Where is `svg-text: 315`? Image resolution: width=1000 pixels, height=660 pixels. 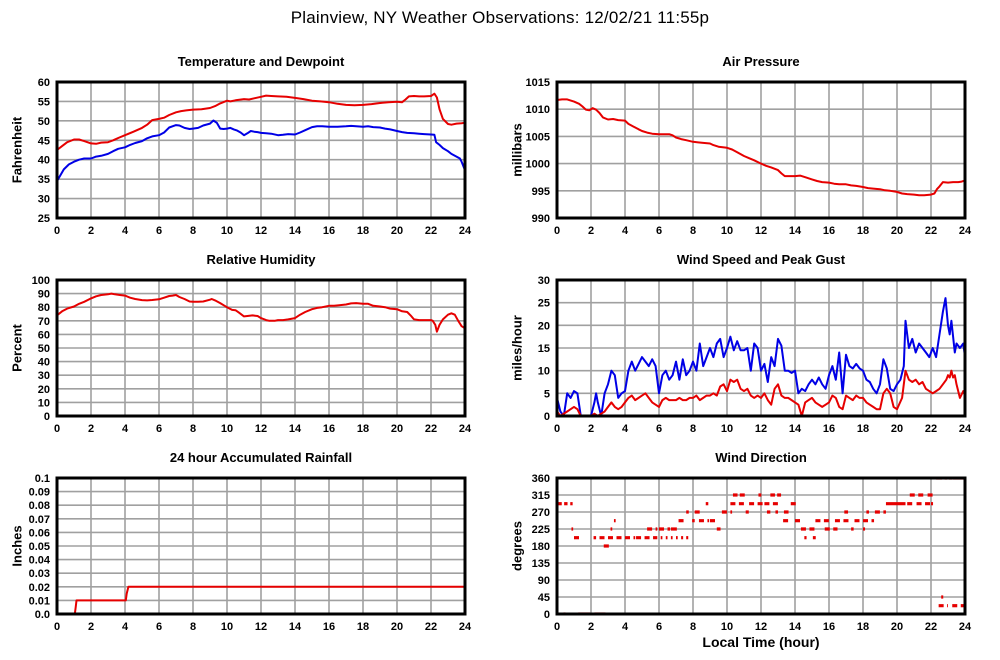
svg-text: 315 is located at coordinates (541, 496).